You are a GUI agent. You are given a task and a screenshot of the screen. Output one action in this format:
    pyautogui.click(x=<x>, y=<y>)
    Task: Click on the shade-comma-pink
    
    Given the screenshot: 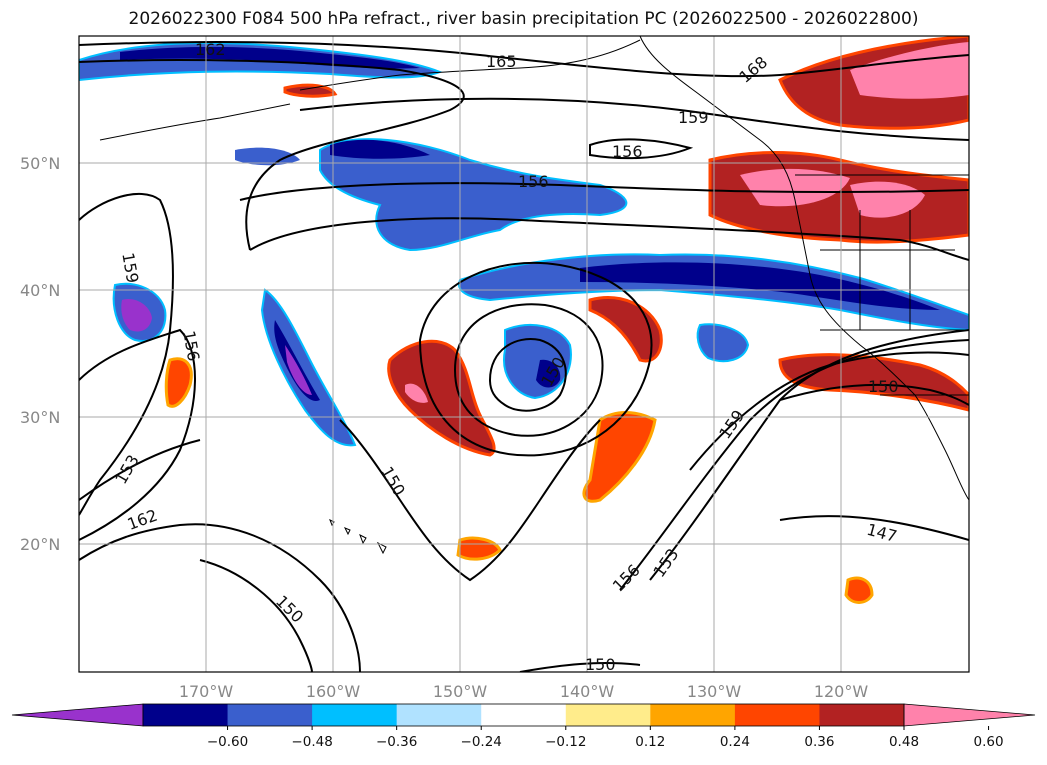 What is the action you would take?
    pyautogui.click(x=416, y=393)
    